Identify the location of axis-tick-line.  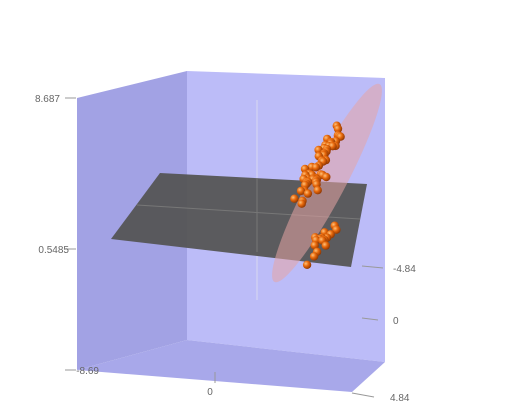
(363, 395).